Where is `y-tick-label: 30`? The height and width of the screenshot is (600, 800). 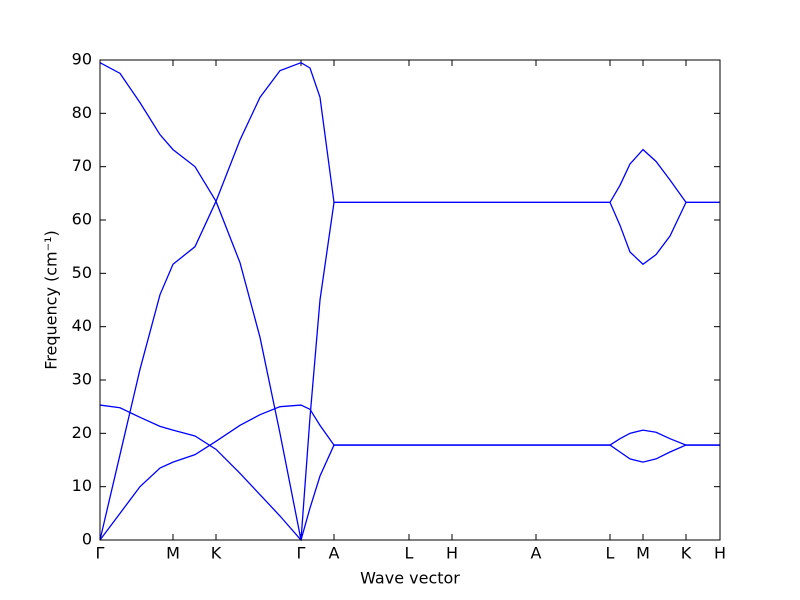
y-tick-label: 30 is located at coordinates (82, 379).